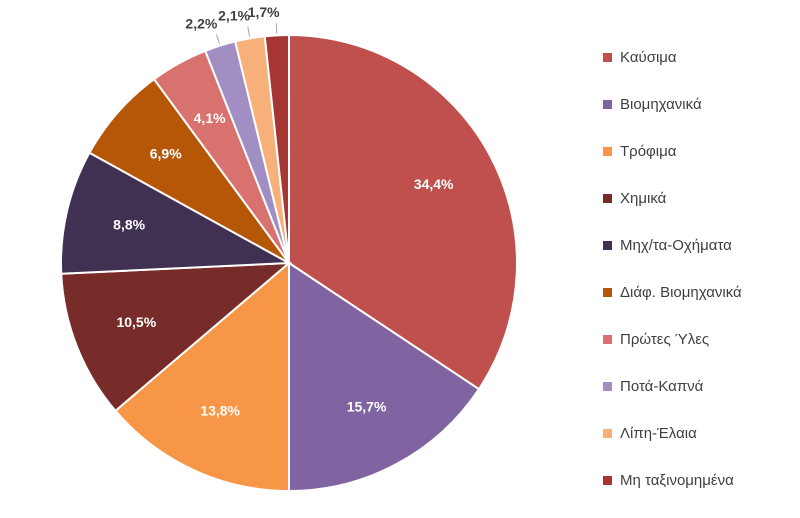 Image resolution: width=800 pixels, height=518 pixels. Describe the element at coordinates (662, 386) in the screenshot. I see `legend-label: Ποτά-Καπνά` at that location.